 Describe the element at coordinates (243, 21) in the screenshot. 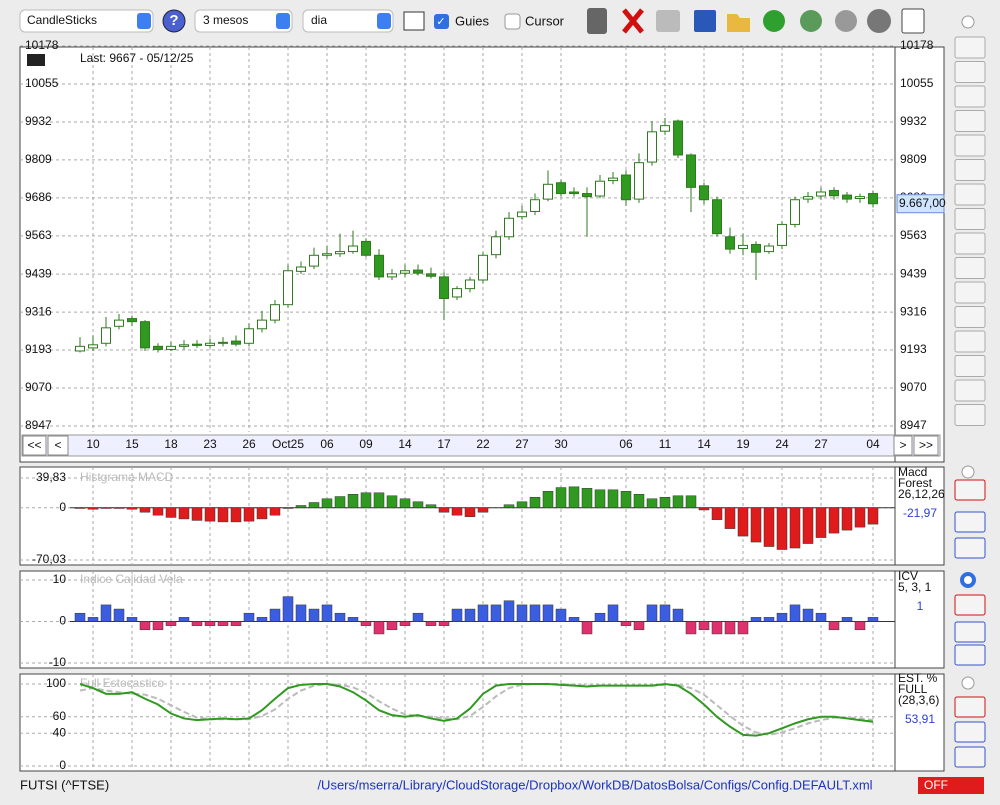

I see `period-select` at that location.